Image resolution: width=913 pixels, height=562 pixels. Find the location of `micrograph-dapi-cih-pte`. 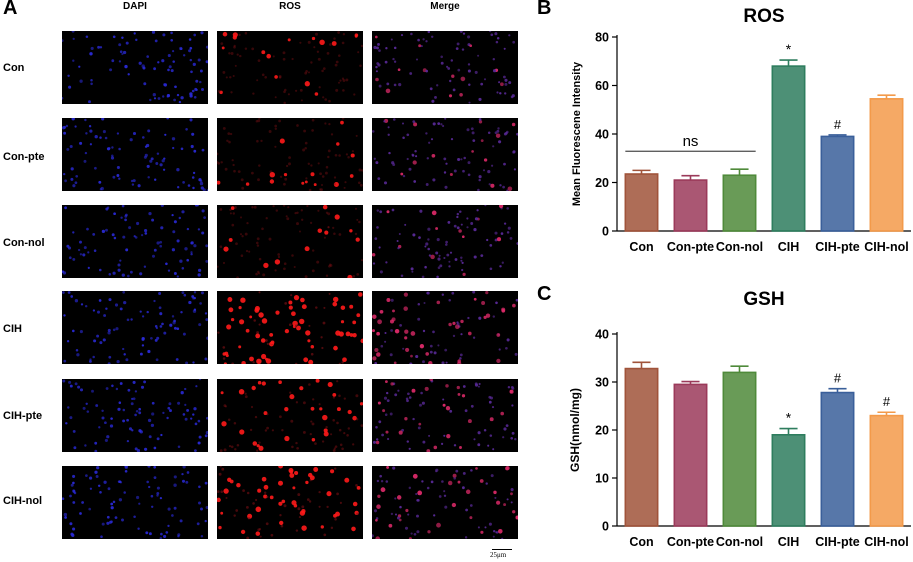

micrograph-dapi-cih-pte is located at coordinates (135, 415).